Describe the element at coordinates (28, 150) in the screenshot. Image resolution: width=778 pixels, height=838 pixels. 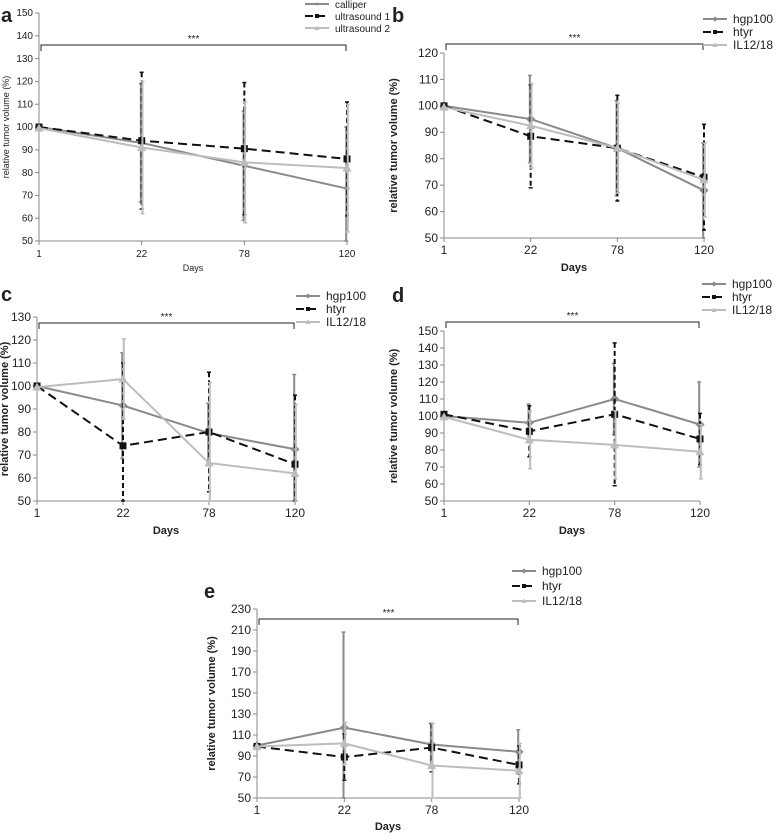
I see `y-tick-label: 90` at that location.